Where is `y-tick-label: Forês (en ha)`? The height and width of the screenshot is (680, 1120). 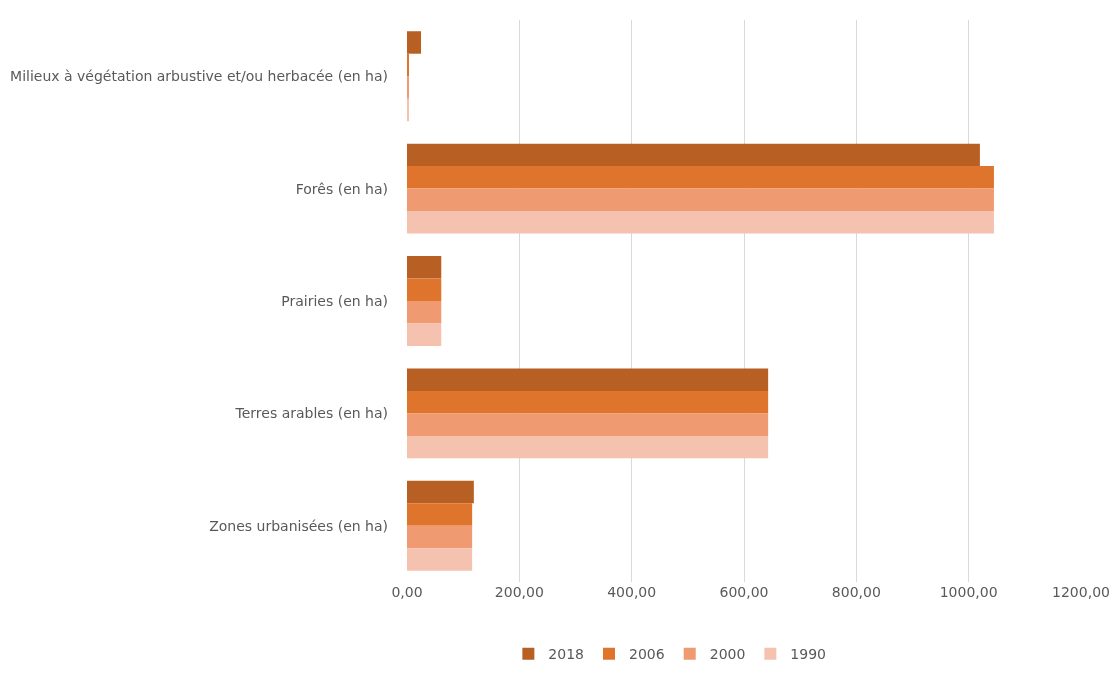
y-tick-label: Forês (en ha) is located at coordinates (341, 188).